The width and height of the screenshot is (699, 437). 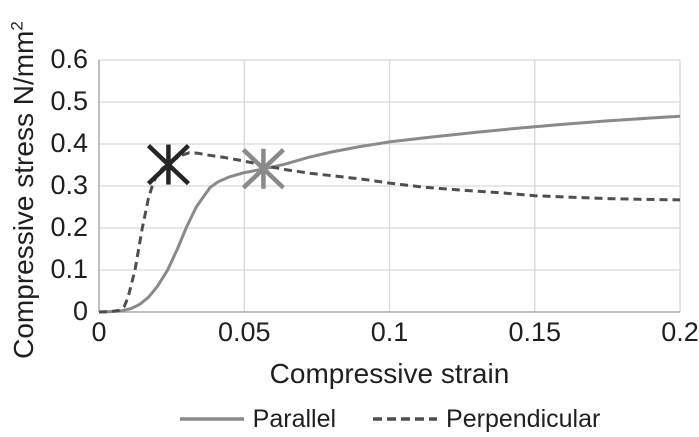 What do you see at coordinates (389, 373) in the screenshot?
I see `x-axis-title: Compressive strain` at bounding box center [389, 373].